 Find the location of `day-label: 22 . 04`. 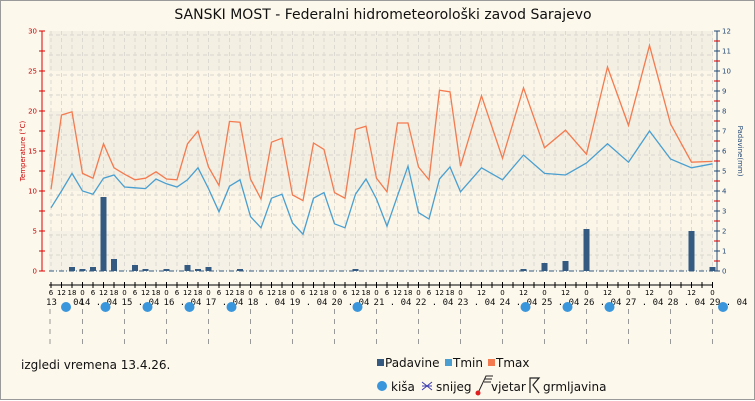

day-label: 22 . 04 is located at coordinates (435, 303).